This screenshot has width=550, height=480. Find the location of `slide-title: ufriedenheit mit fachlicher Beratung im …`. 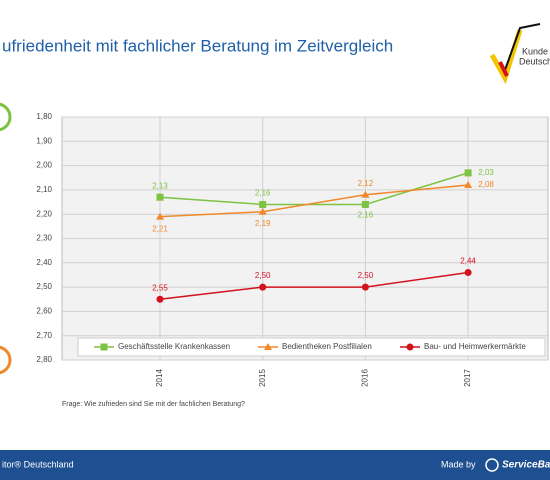

slide-title: ufriedenheit mit fachlicher Beratung im … is located at coordinates (197, 45).